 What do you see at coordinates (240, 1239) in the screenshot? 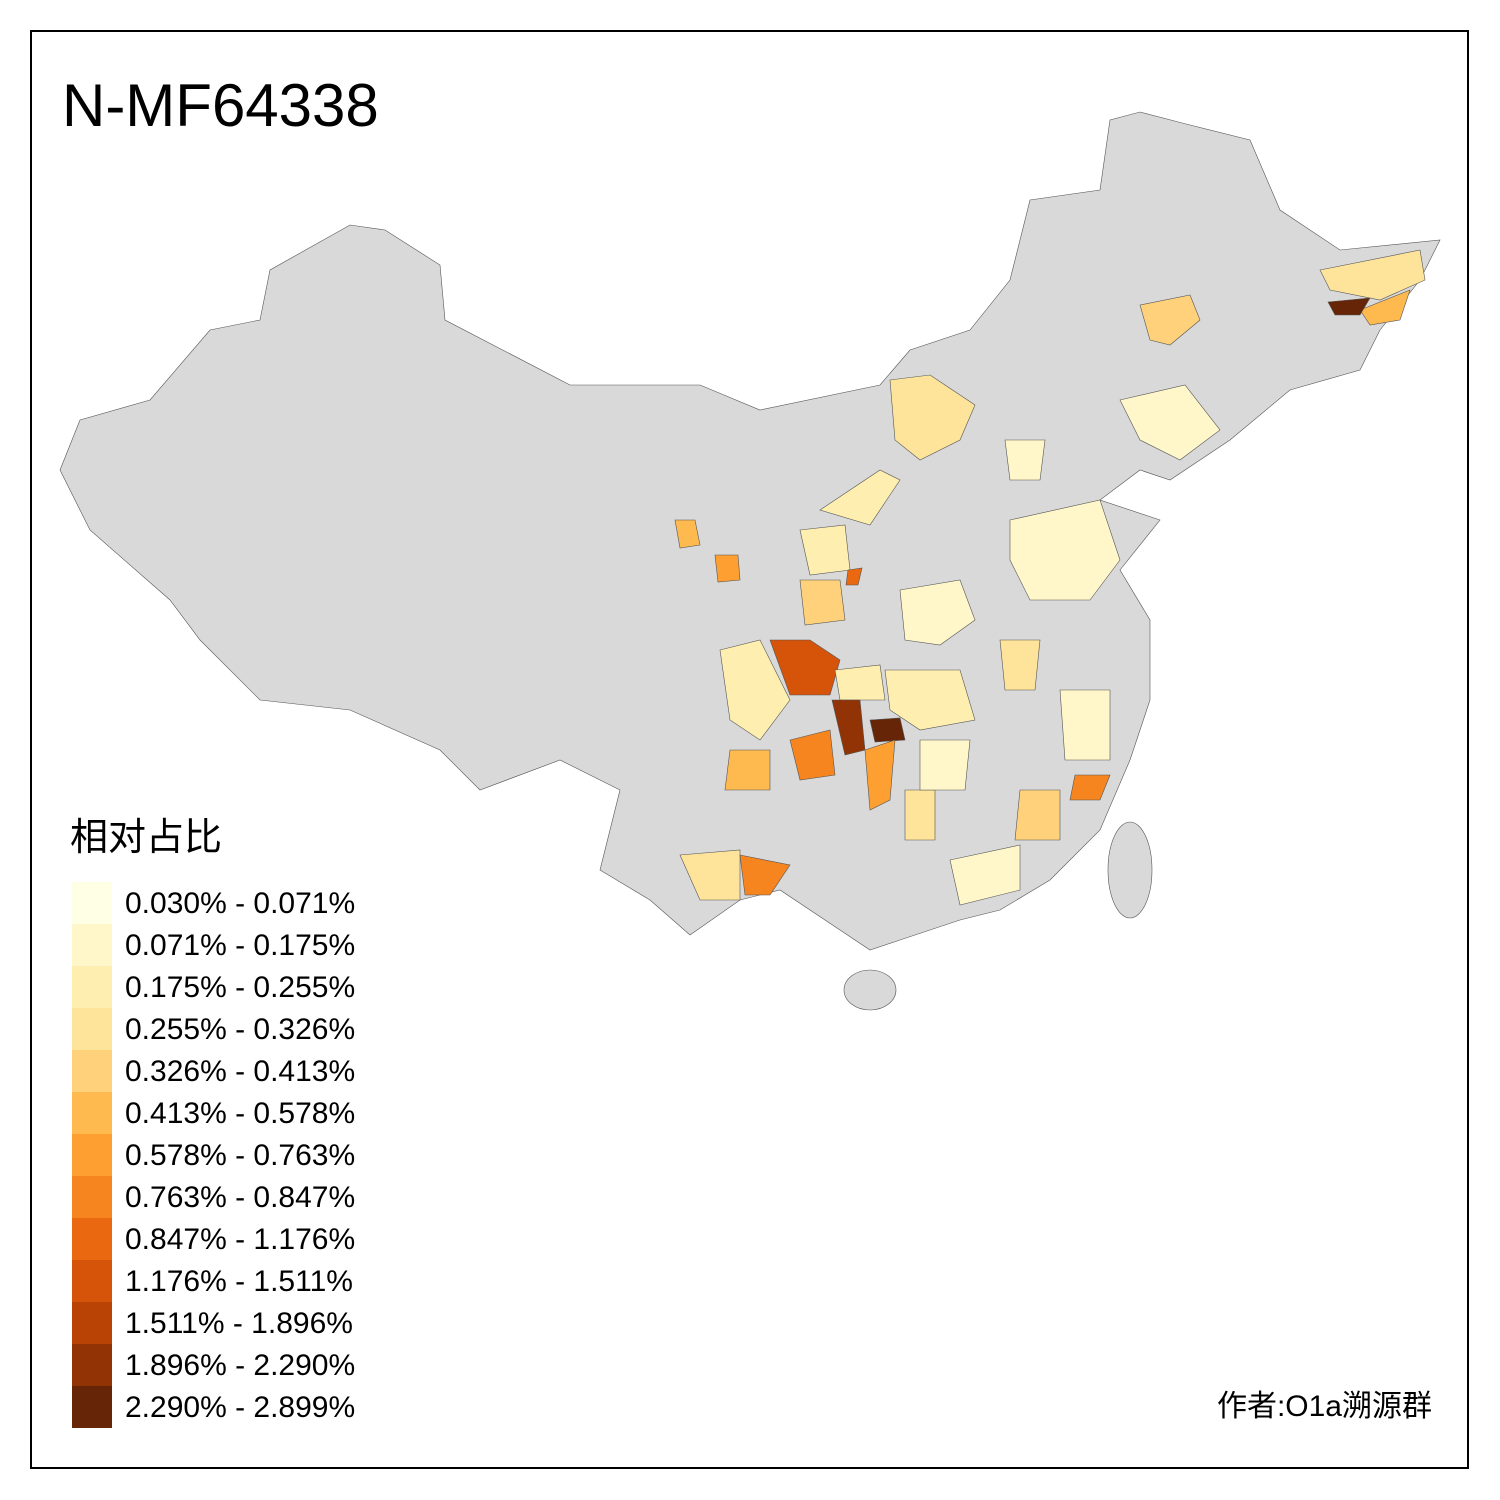
I see `legend-label: 0.847% - 1.176%` at bounding box center [240, 1239].